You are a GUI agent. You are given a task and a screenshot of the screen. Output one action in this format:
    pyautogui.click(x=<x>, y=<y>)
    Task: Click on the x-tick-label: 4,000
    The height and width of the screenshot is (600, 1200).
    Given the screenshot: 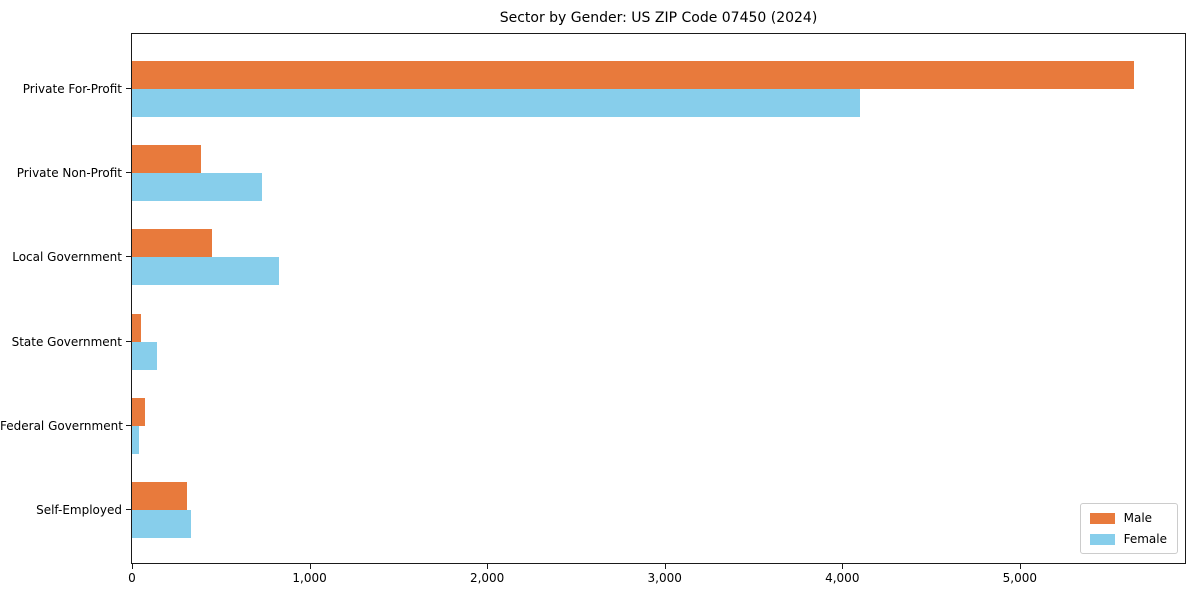 What is the action you would take?
    pyautogui.click(x=842, y=578)
    